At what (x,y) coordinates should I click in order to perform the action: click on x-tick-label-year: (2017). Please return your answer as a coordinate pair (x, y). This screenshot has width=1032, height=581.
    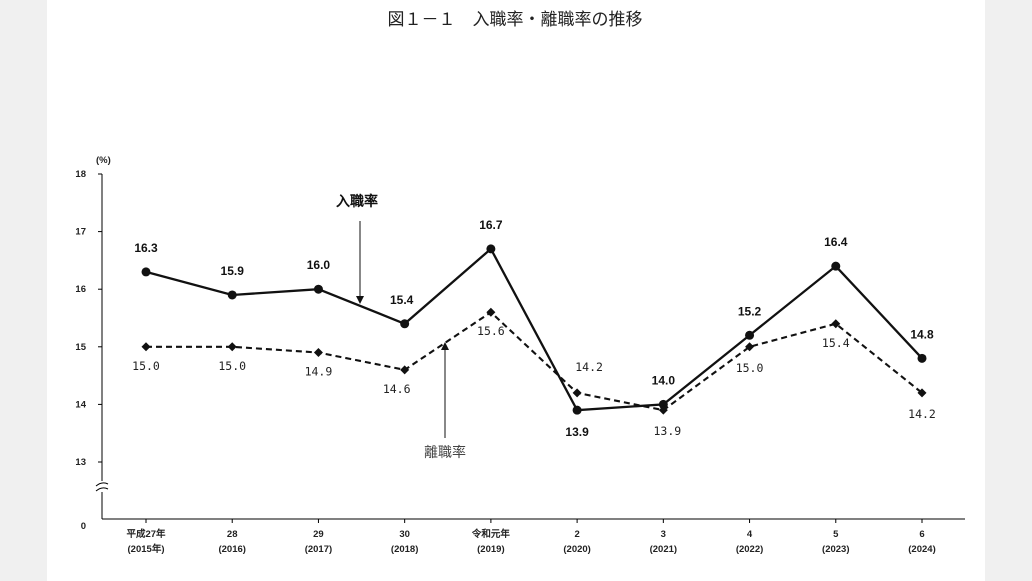
    Looking at the image, I should click on (318, 549).